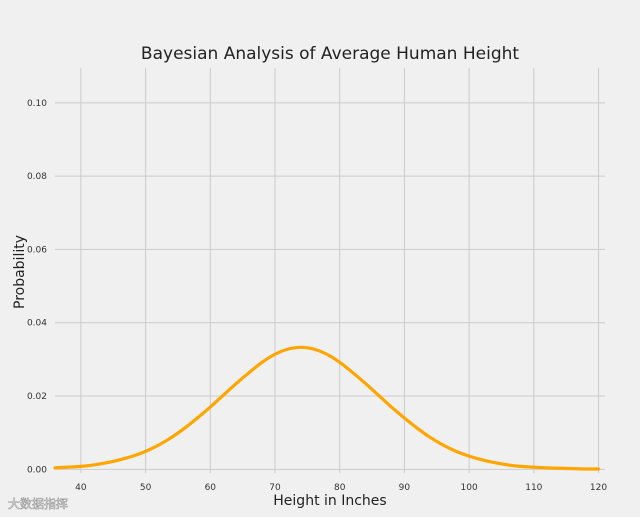  What do you see at coordinates (405, 488) in the screenshot?
I see `x-tick-label: 90` at bounding box center [405, 488].